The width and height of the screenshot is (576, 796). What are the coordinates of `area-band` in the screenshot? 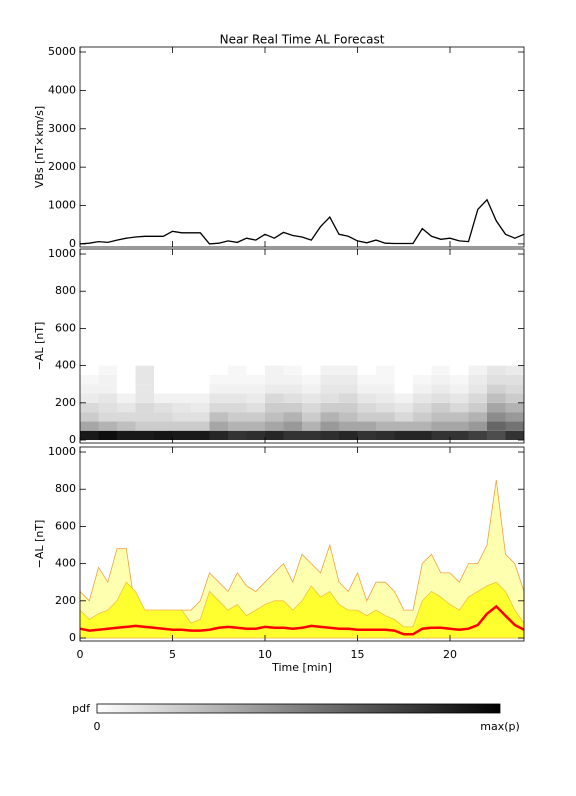 It's located at (302, 610).